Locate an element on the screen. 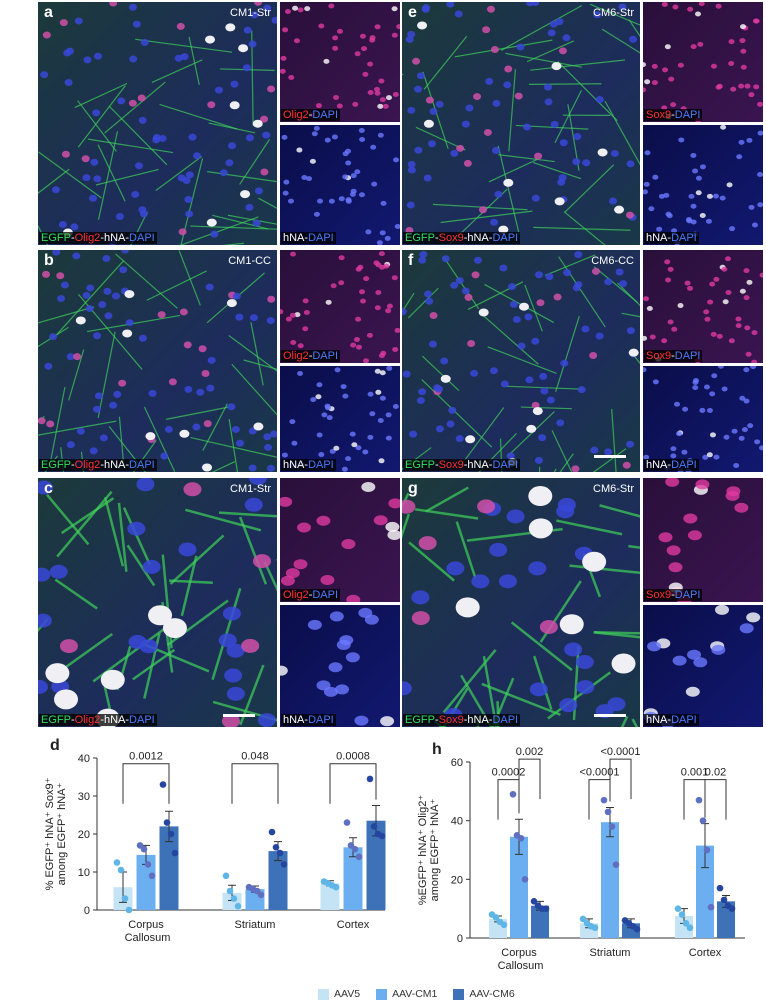 Image resolution: width=766 pixels, height=1008 pixels. significance-bracket is located at coordinates (146, 783).